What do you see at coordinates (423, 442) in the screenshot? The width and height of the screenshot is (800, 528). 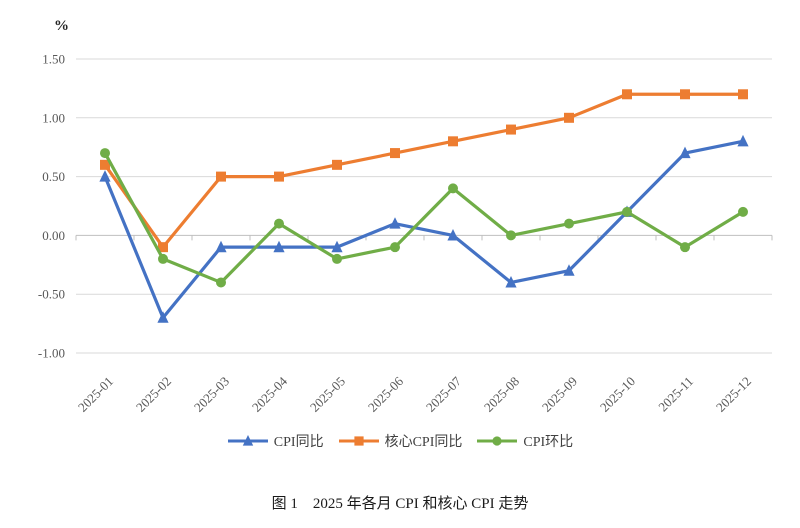 I see `legend-label-1: 核心CPI同比` at bounding box center [423, 442].